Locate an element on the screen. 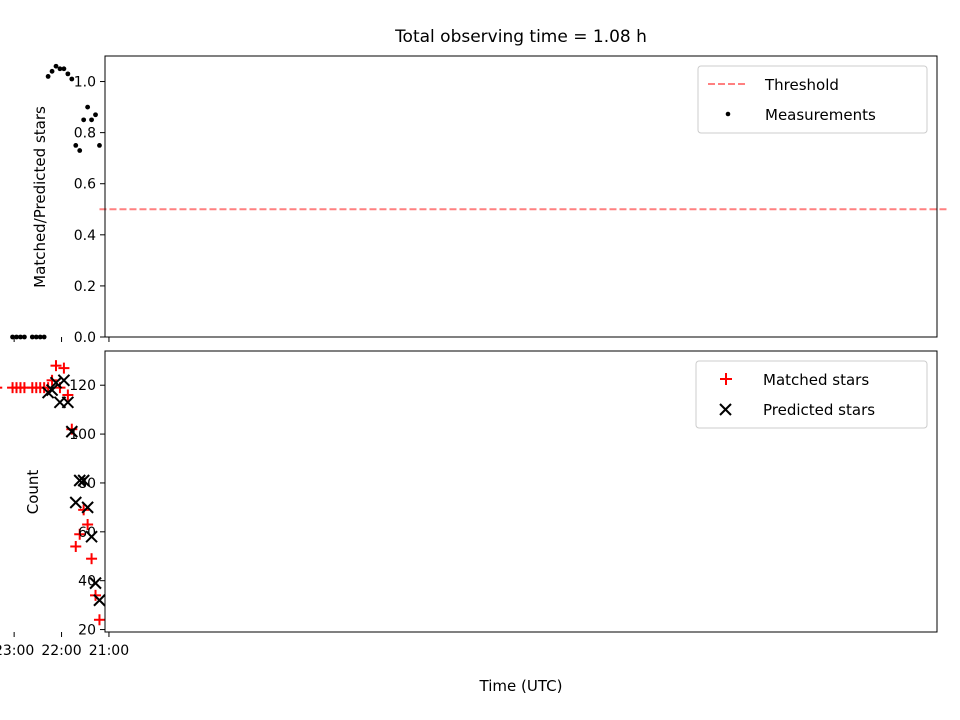 This screenshot has width=960, height=720. y-tick-label: 0.0 is located at coordinates (85, 338).